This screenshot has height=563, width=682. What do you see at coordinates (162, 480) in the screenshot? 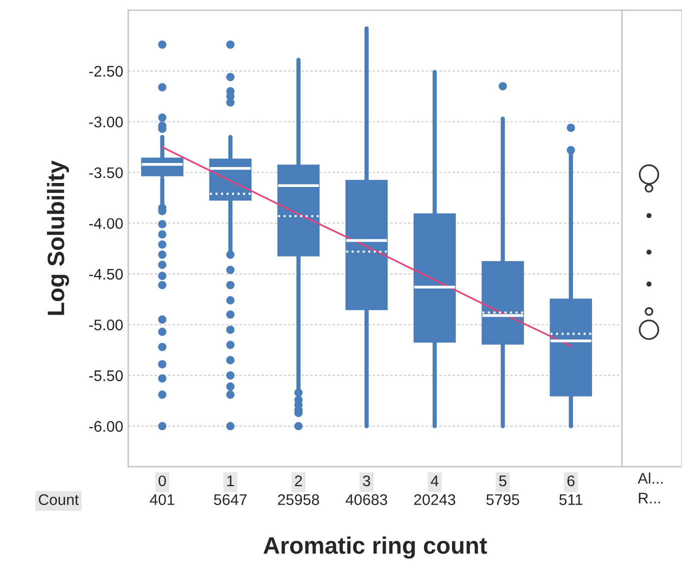
I see `x-tick-label: 0` at bounding box center [162, 480].